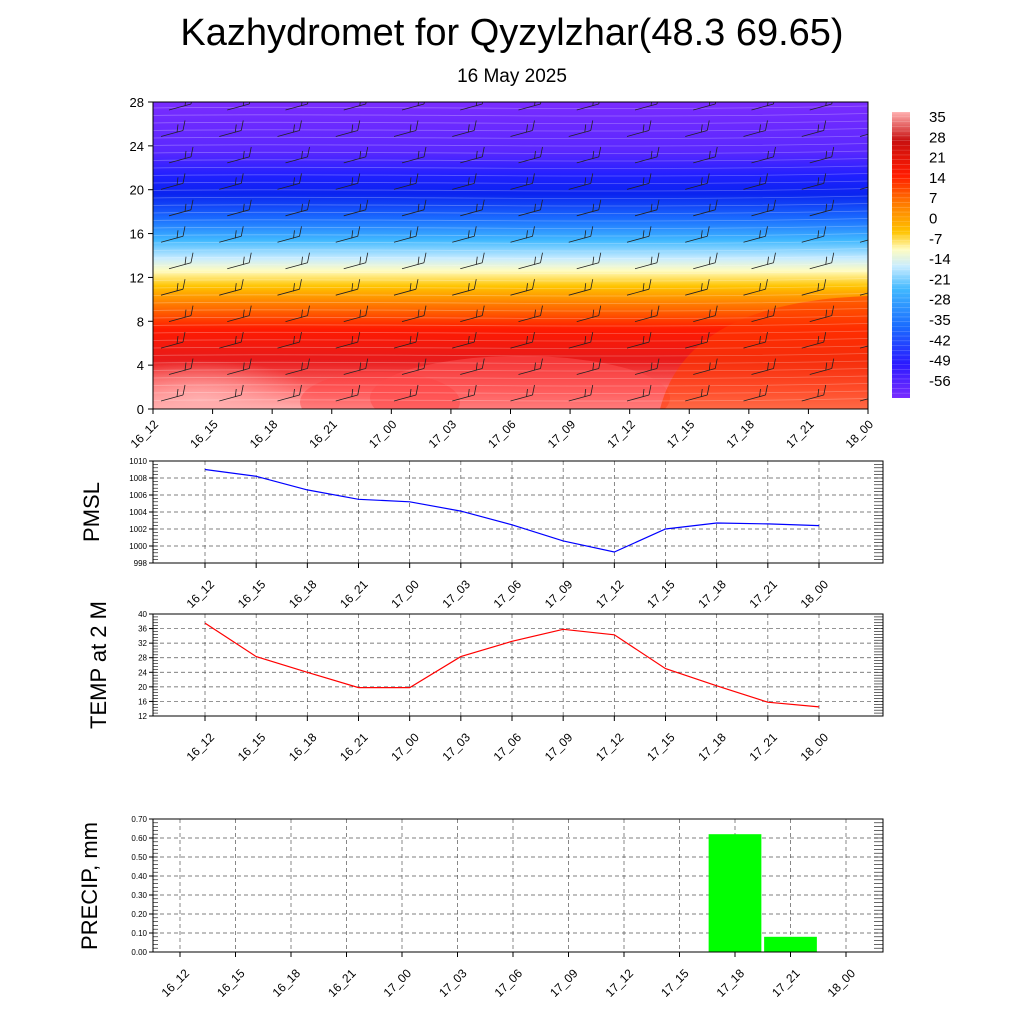 The width and height of the screenshot is (1024, 1024). I want to click on x-tick-label: 17_21, so click(763, 594).